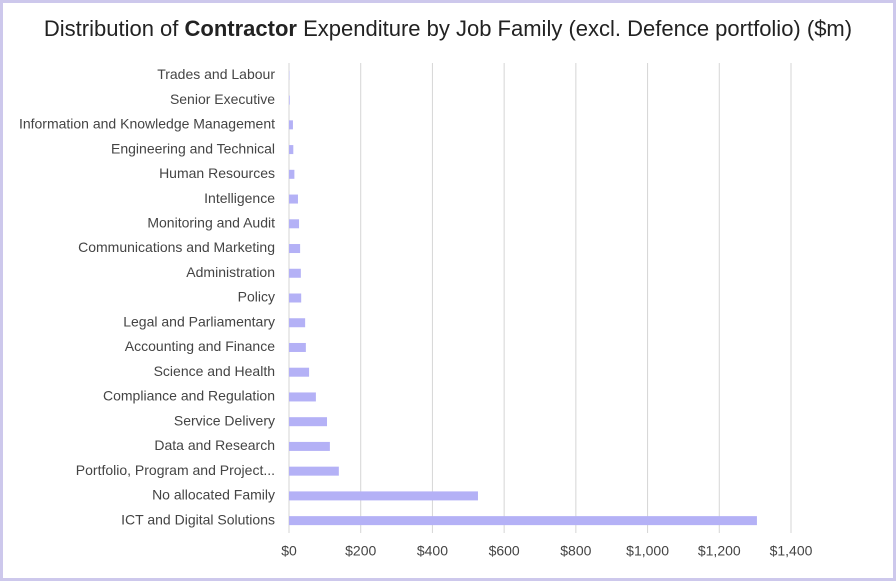 This screenshot has height=583, width=896. I want to click on x-tick-label: $0, so click(289, 551).